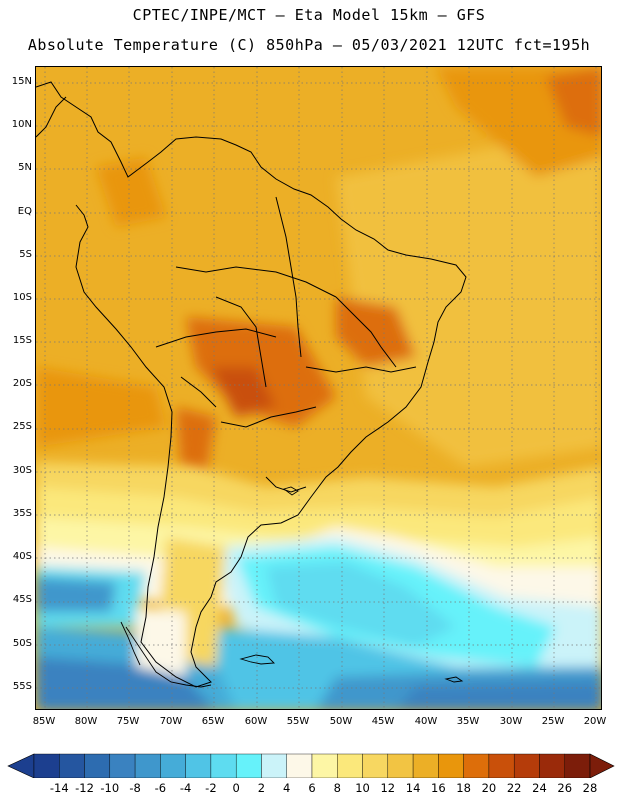 Image resolution: width=618 pixels, height=800 pixels. What do you see at coordinates (602, 765) in the screenshot?
I see `colorbar-max-arrow` at bounding box center [602, 765].